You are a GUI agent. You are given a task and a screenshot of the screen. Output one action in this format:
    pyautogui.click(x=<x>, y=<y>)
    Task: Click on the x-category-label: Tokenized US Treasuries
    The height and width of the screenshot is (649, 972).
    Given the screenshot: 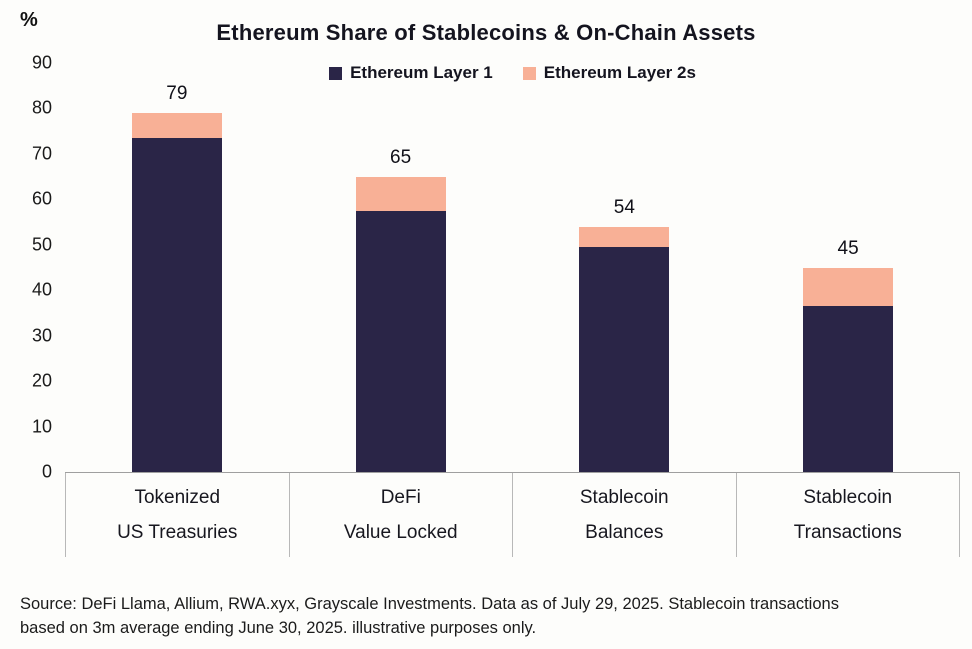 What is the action you would take?
    pyautogui.click(x=177, y=515)
    